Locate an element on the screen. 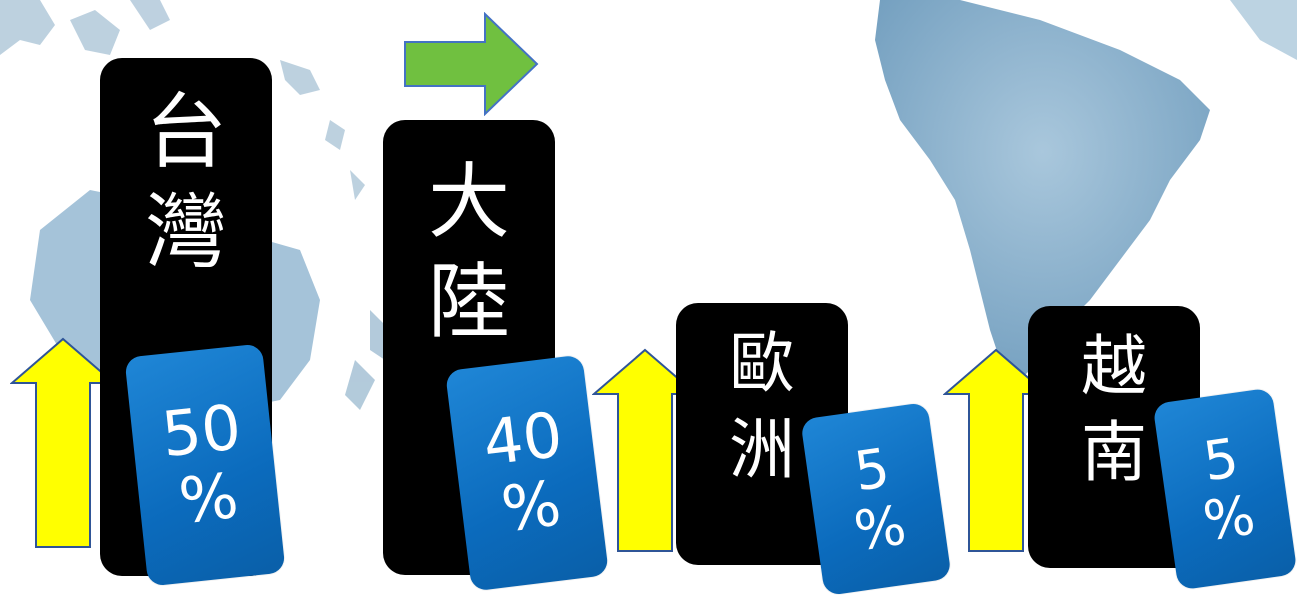 This screenshot has height=601, width=1297. region-name-char: 台 is located at coordinates (185, 132).